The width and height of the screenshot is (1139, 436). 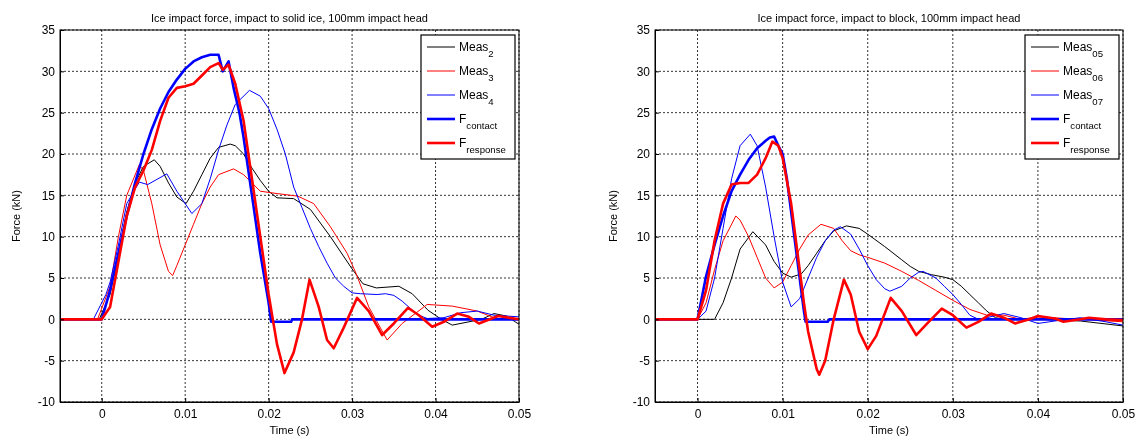 I want to click on chart-title: Ice impact force, impact to block, 100mm impact head, so click(x=889, y=18).